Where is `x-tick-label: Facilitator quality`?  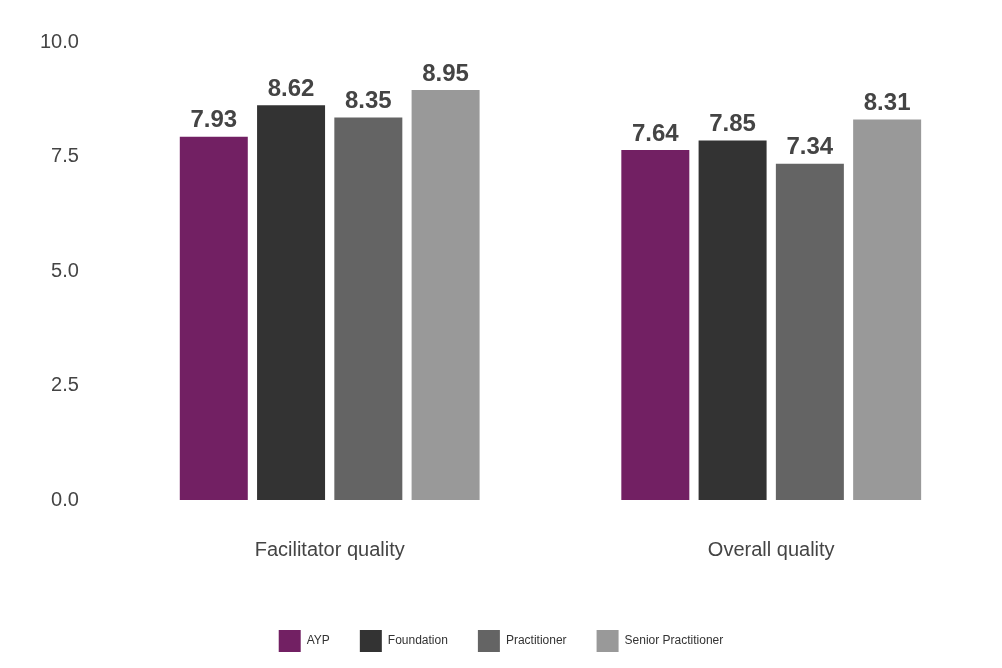
x-tick-label: Facilitator quality is located at coordinates (329, 548).